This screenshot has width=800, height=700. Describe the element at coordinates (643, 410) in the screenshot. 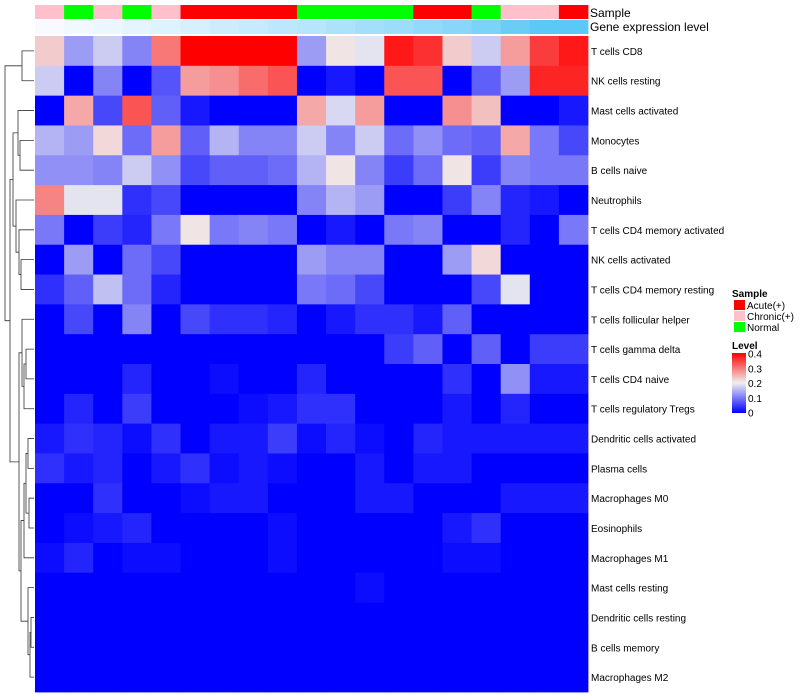

I see `row-label: T cells regulatory Tregs` at that location.